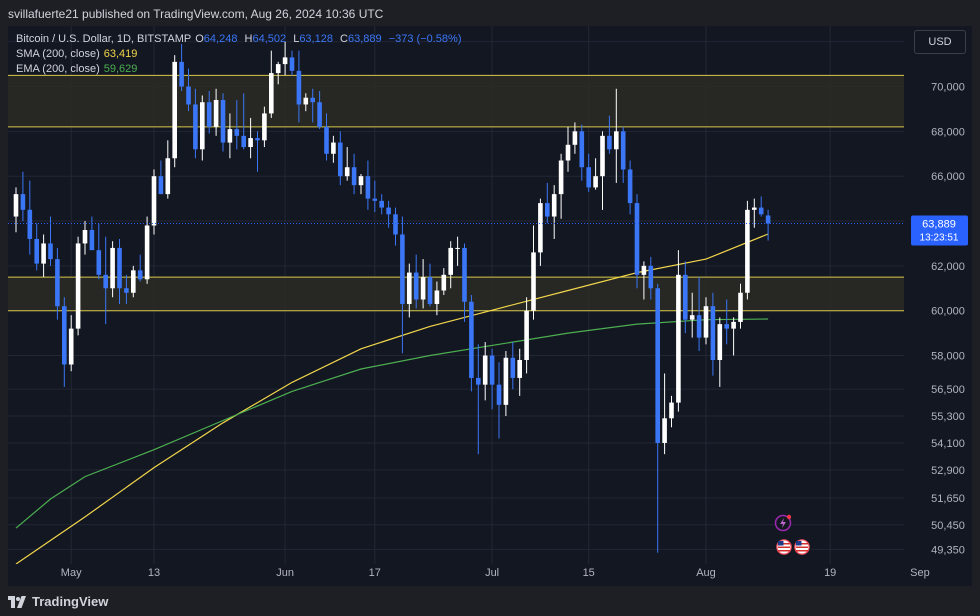  I want to click on price-axis-bg, so click(938, 306).